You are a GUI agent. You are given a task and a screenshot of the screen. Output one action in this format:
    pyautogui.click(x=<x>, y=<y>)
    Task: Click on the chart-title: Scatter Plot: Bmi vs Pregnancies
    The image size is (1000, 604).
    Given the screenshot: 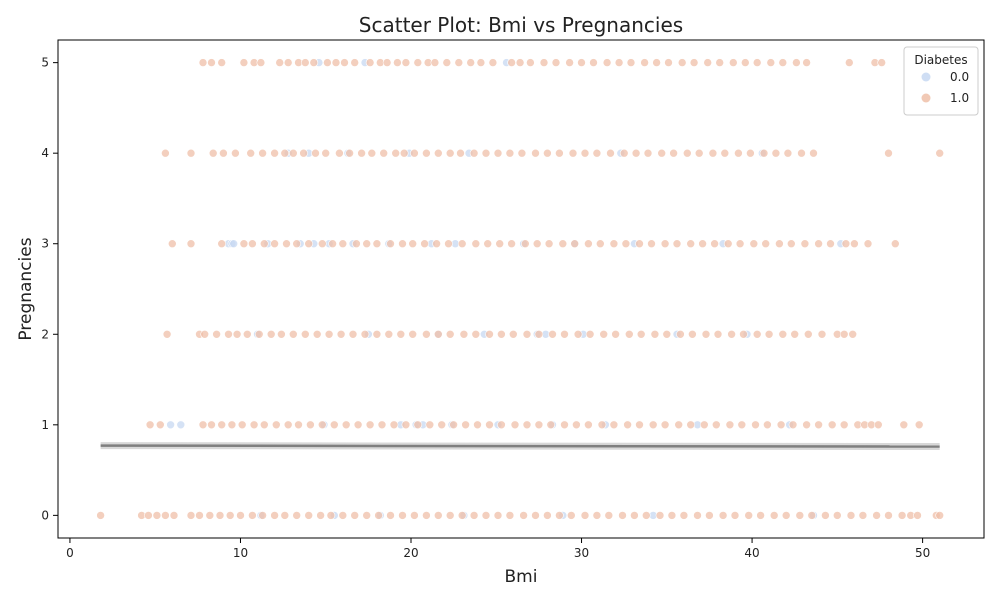 What is the action you would take?
    pyautogui.click(x=521, y=25)
    